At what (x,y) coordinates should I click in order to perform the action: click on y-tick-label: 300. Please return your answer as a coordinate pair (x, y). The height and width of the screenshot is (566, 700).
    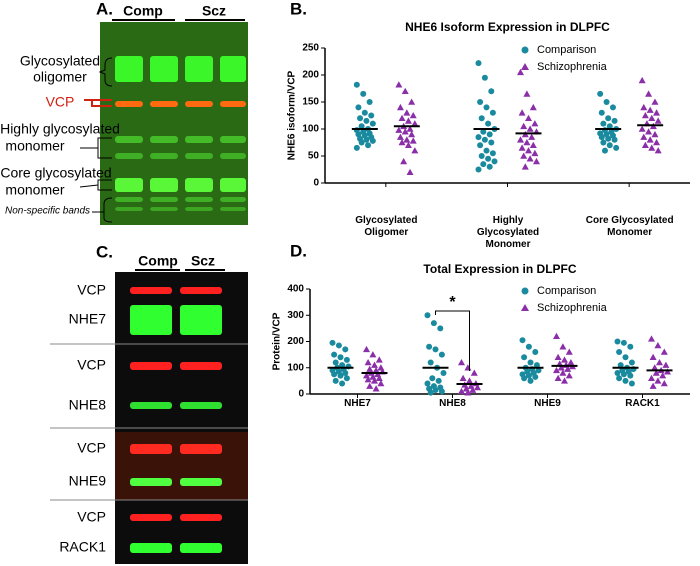
    Looking at the image, I should click on (295, 315).